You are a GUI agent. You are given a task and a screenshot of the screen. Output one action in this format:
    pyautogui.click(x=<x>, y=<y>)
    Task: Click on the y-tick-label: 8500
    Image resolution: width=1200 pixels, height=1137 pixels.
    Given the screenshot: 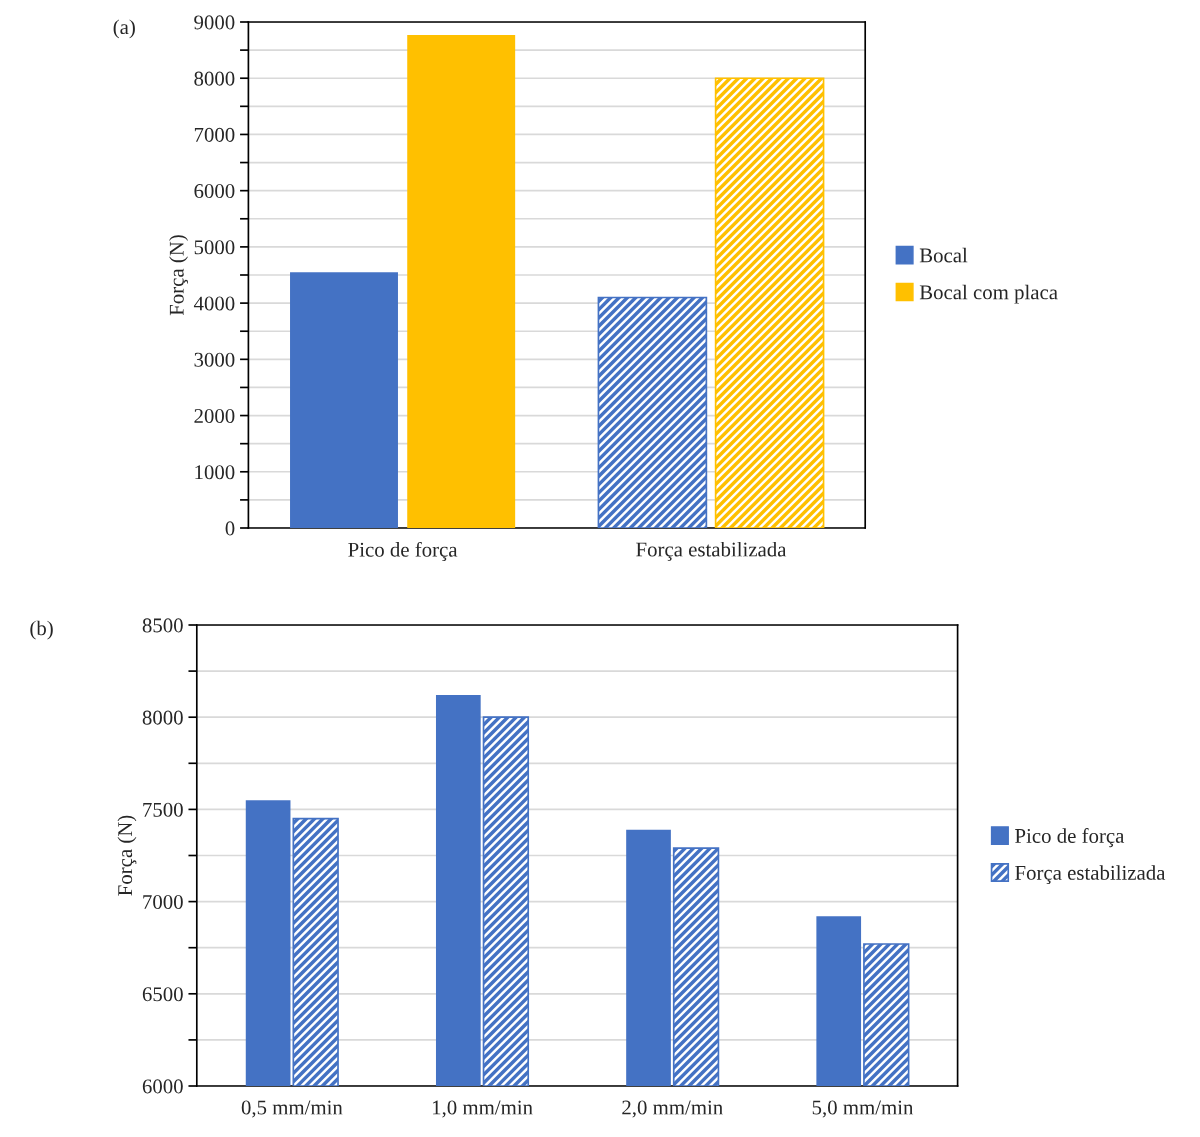 What is the action you would take?
    pyautogui.click(x=162, y=625)
    